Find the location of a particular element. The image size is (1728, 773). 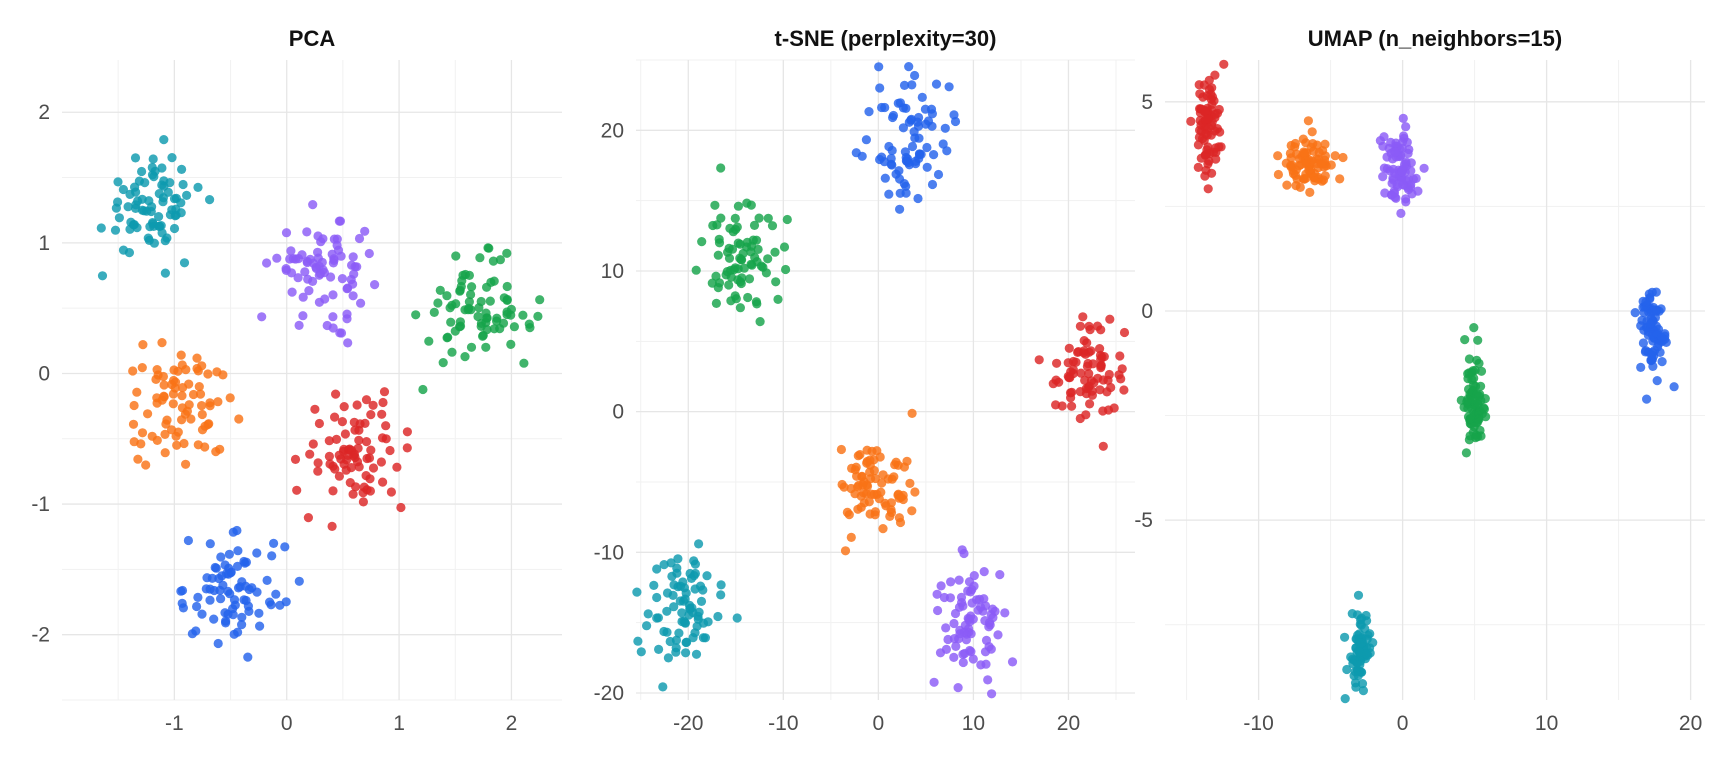

y-tick-label: 0 is located at coordinates (1147, 311).